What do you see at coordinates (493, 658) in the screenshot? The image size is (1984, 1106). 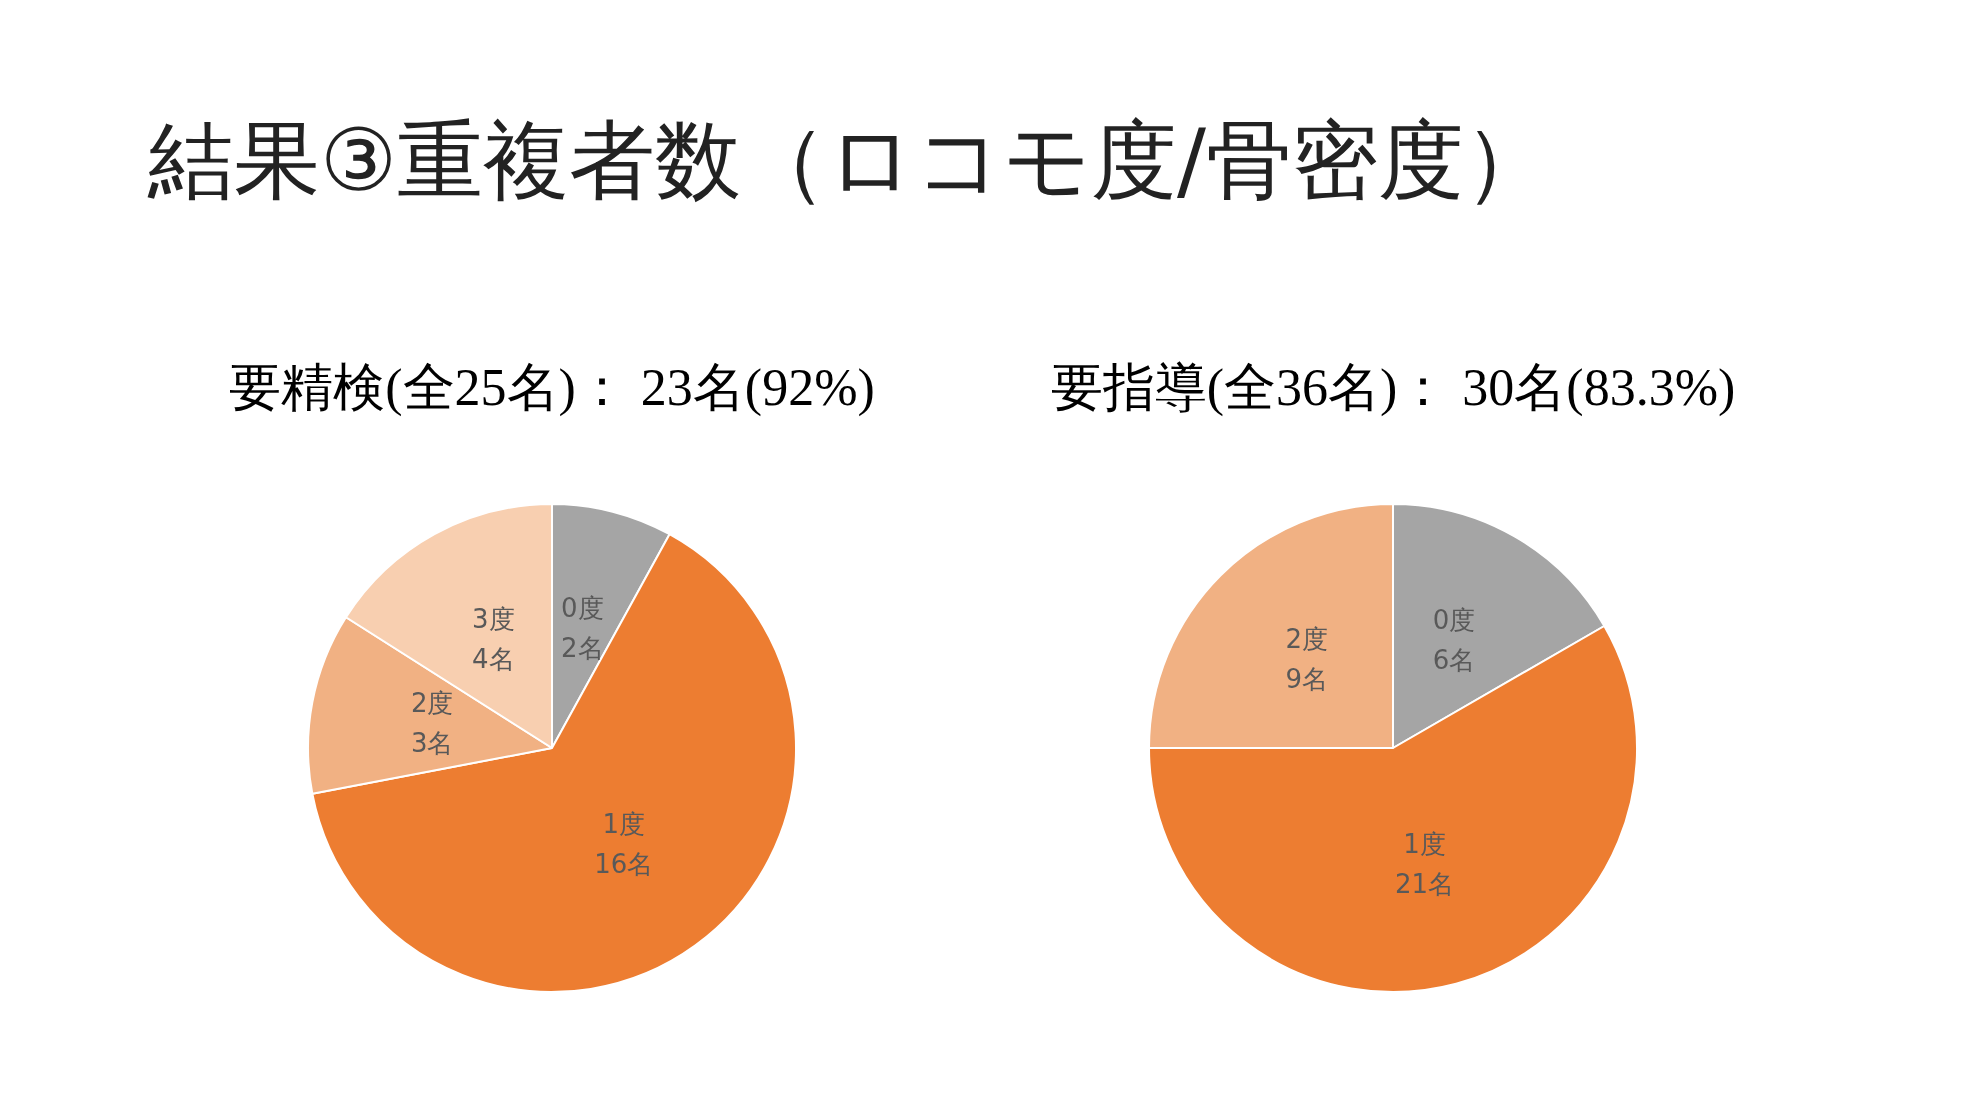 I see `data-label: 4名` at bounding box center [493, 658].